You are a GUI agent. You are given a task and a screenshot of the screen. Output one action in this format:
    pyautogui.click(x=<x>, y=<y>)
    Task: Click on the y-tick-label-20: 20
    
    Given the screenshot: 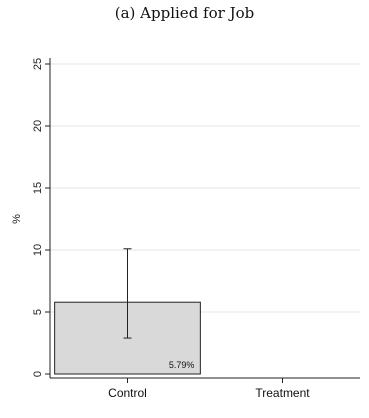 What is the action you would take?
    pyautogui.click(x=38, y=126)
    